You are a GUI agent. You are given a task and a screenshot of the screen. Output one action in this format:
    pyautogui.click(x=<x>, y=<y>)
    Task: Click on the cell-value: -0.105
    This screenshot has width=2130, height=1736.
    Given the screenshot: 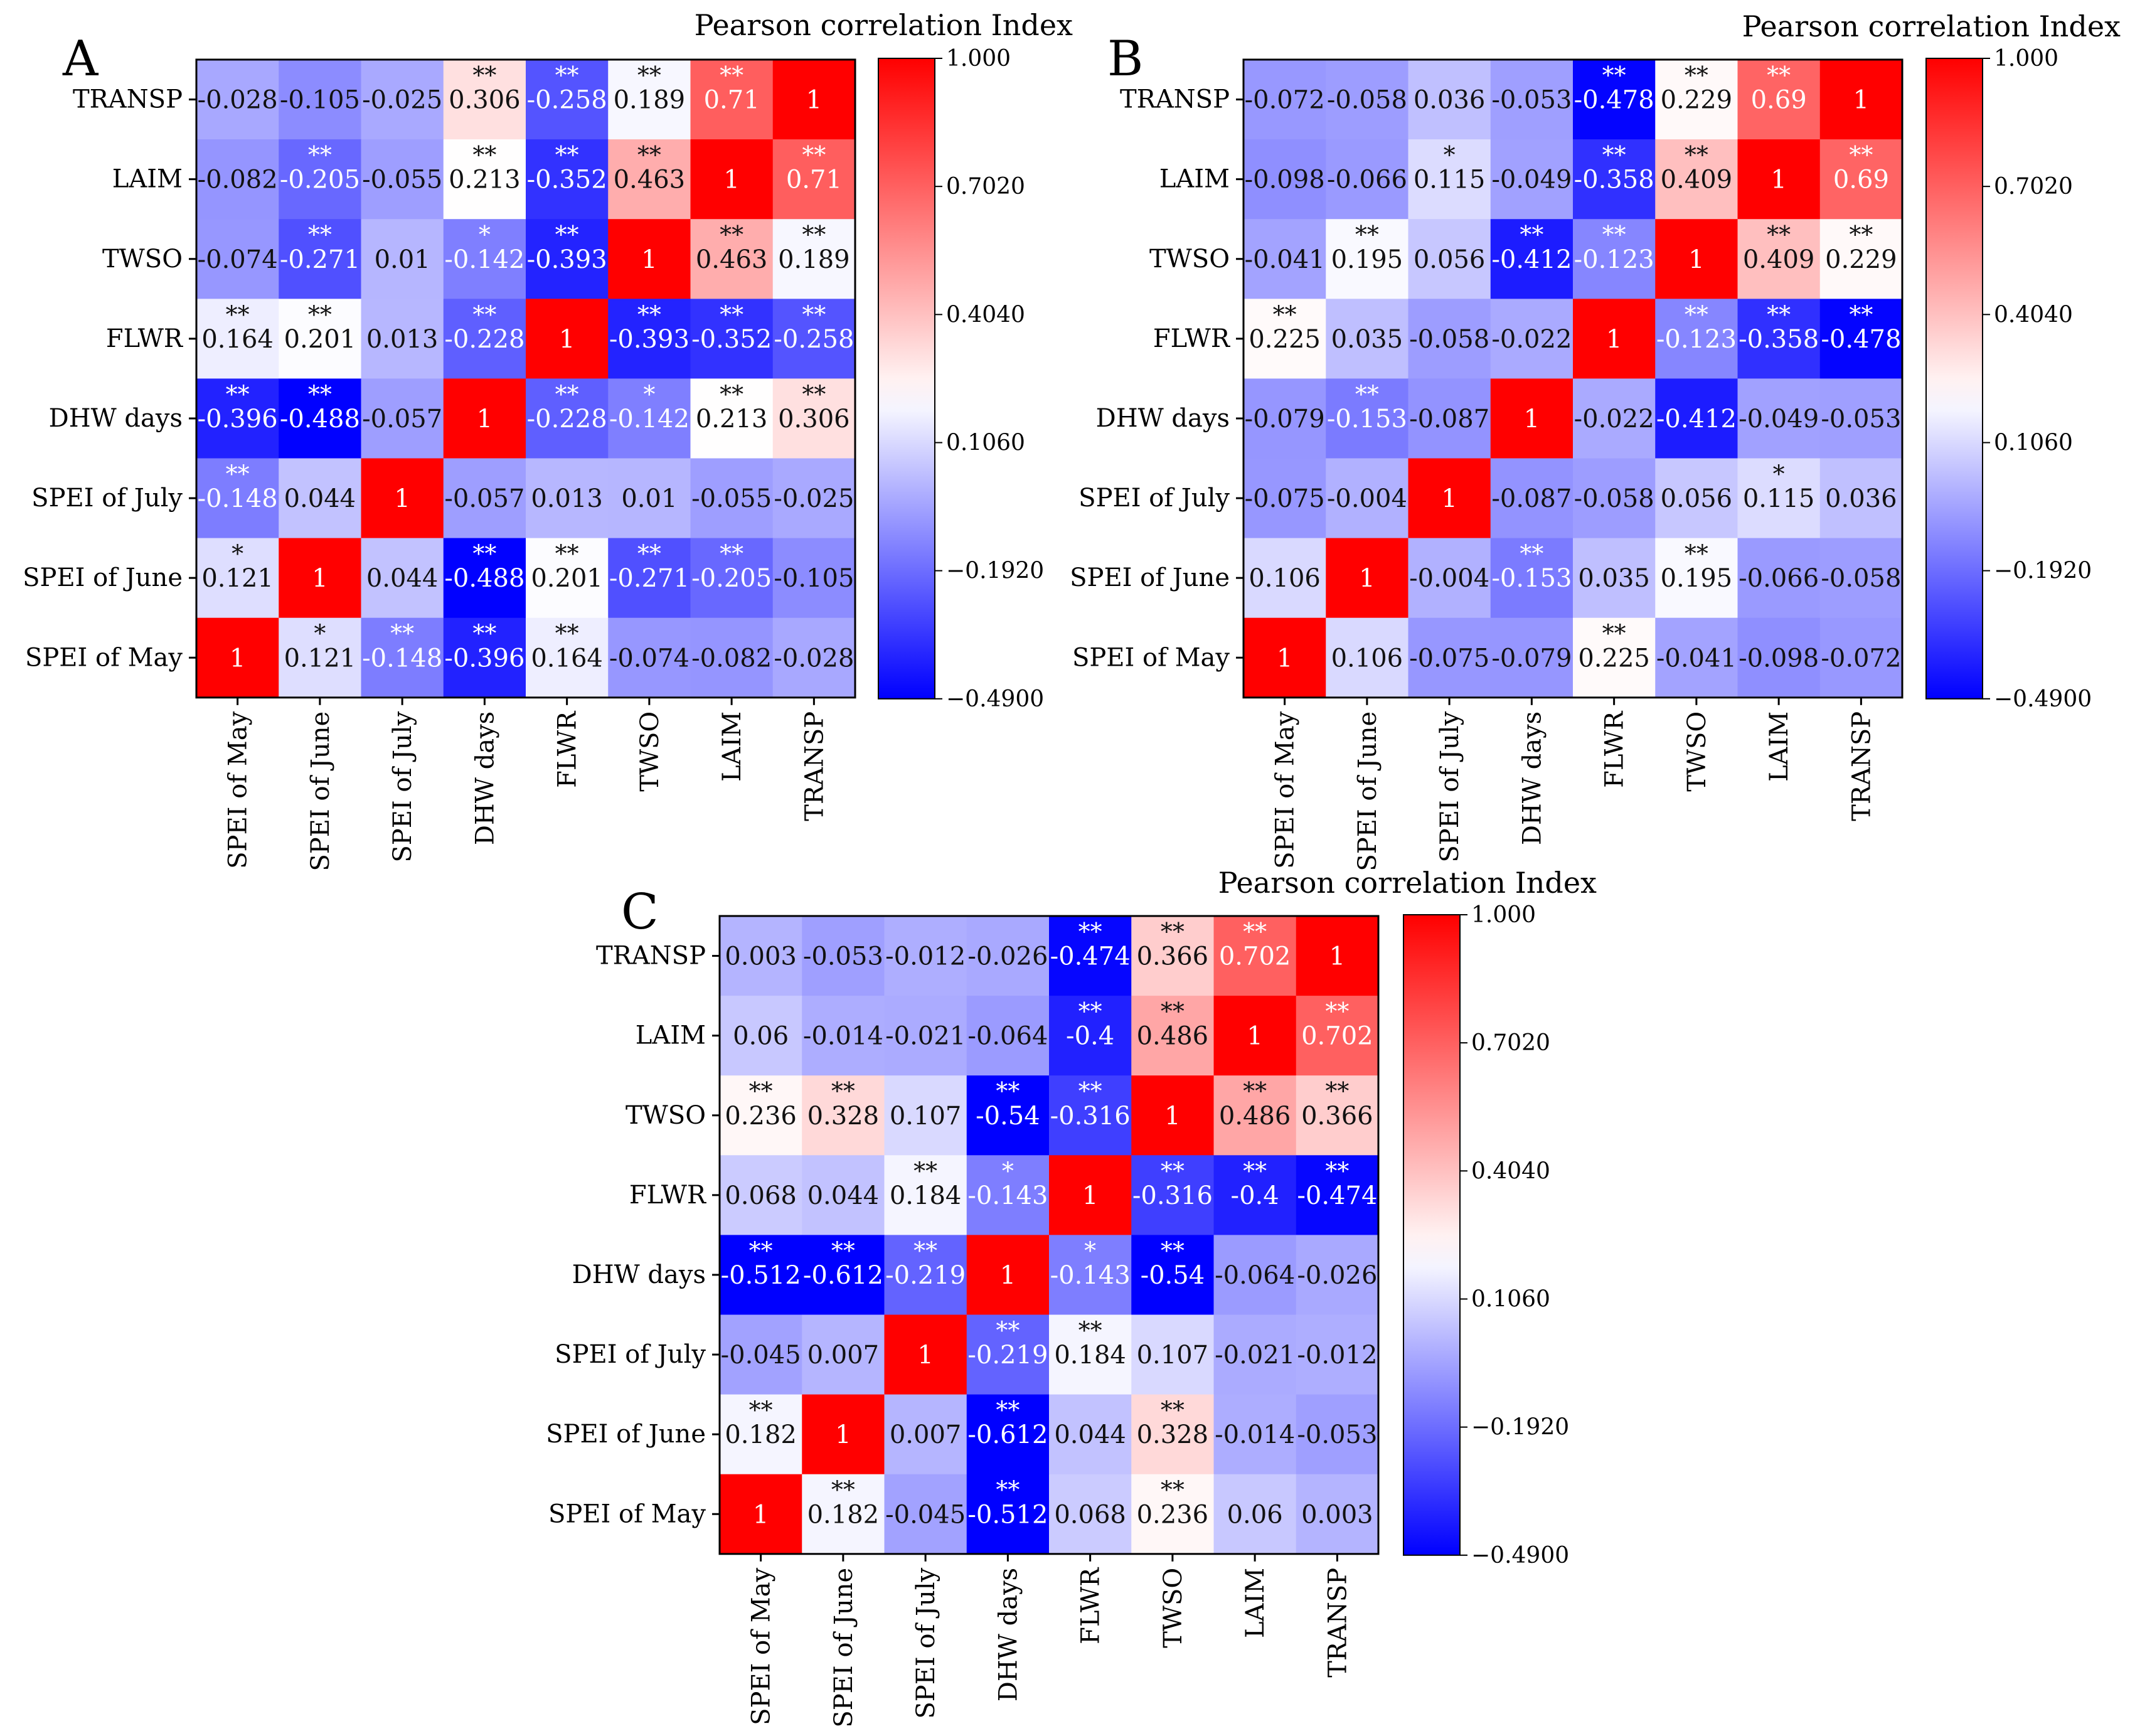 What is the action you would take?
    pyautogui.click(x=320, y=100)
    